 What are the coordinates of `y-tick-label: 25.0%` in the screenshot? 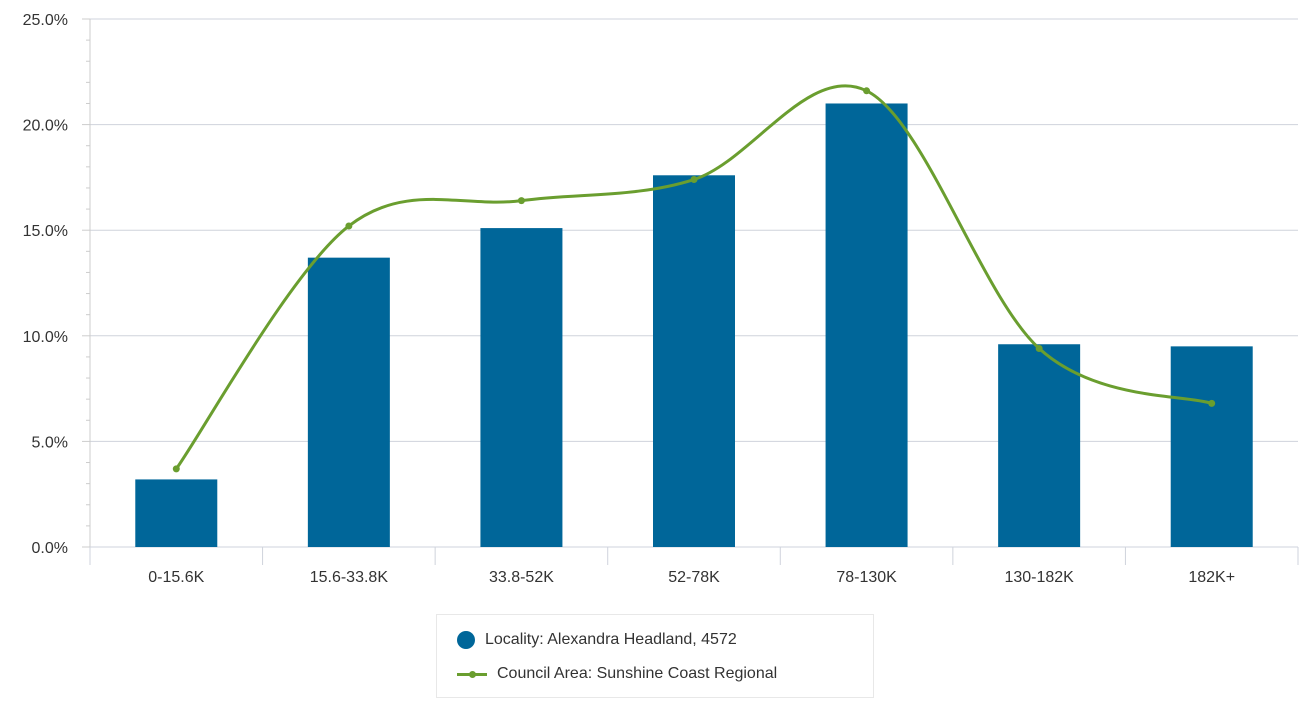 It's located at (45, 20).